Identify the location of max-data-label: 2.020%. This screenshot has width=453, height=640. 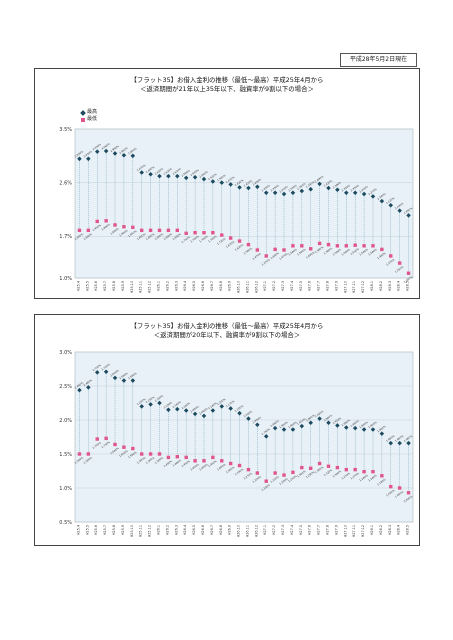
(248, 413).